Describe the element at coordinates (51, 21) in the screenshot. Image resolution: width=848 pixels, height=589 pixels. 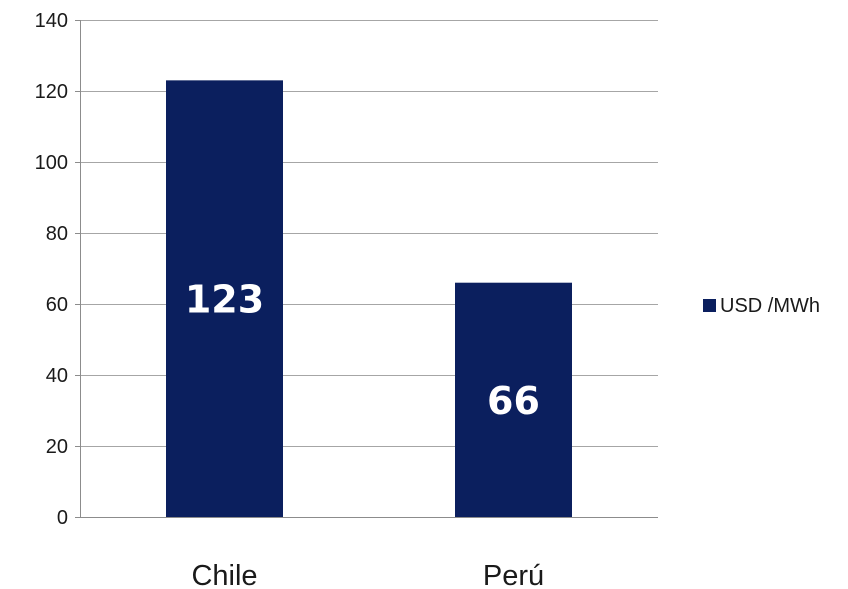
I see `y-tick-label: 140` at that location.